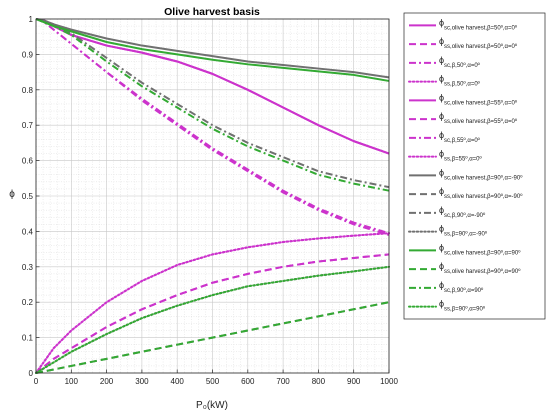 The width and height of the screenshot is (550, 412). What do you see at coordinates (248, 381) in the screenshot?
I see `x-tick-label: 600` at bounding box center [248, 381].